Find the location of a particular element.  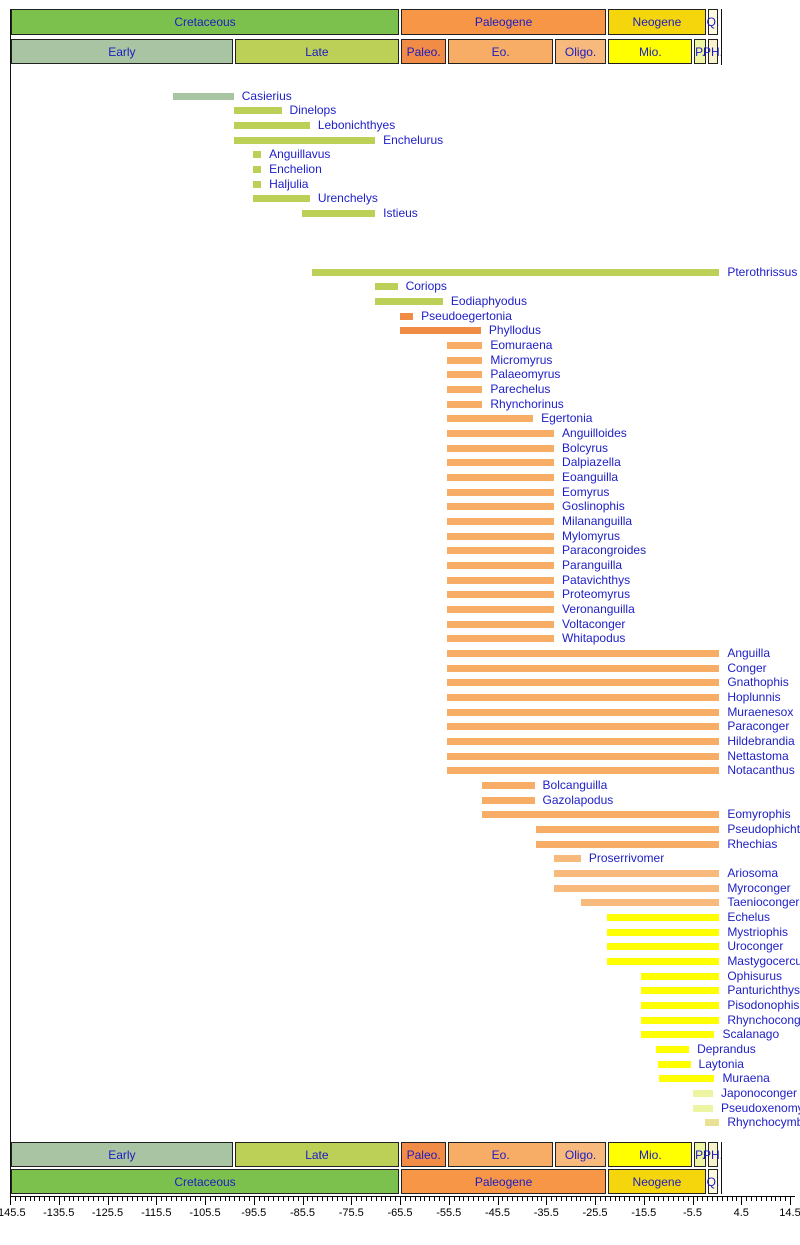

taxon-label-mastygocercus: Mastygocercus is located at coordinates (763, 961).